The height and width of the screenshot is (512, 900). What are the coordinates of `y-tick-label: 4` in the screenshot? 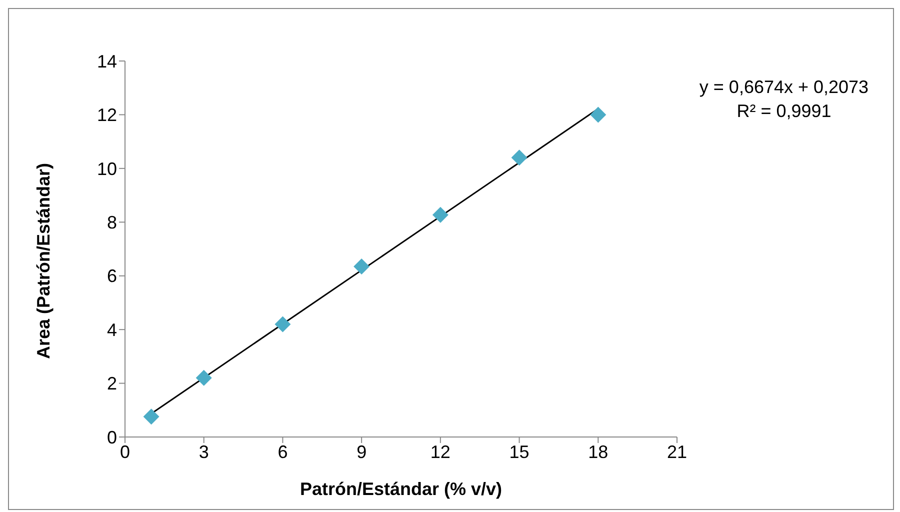 It's located at (111, 330).